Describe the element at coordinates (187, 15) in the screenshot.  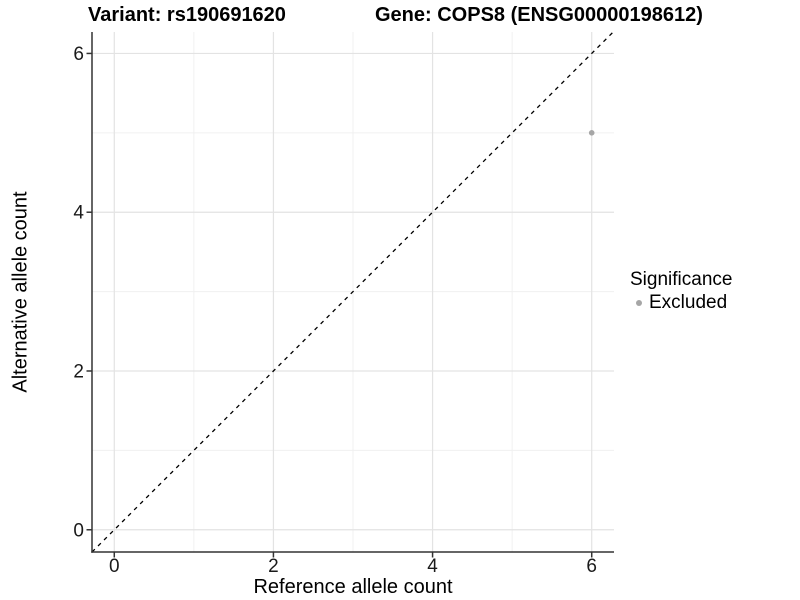
I see `plot-title-variant: Variant: rs190691620` at that location.